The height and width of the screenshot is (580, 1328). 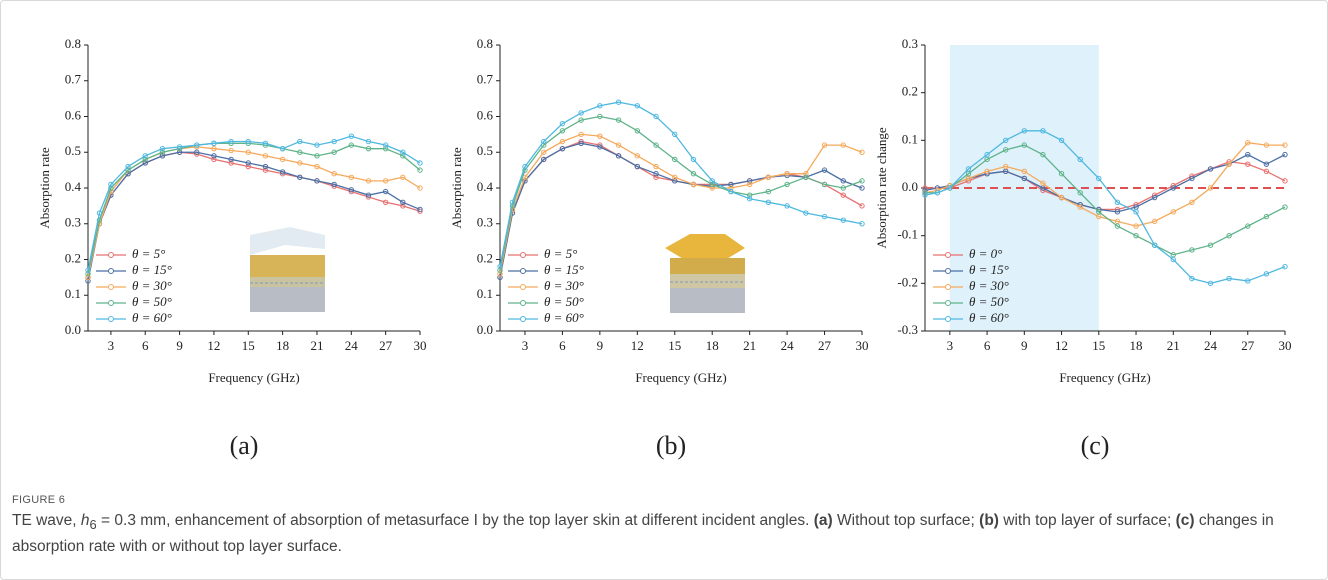 What do you see at coordinates (989, 520) in the screenshot?
I see `caption-ref: (b)` at bounding box center [989, 520].